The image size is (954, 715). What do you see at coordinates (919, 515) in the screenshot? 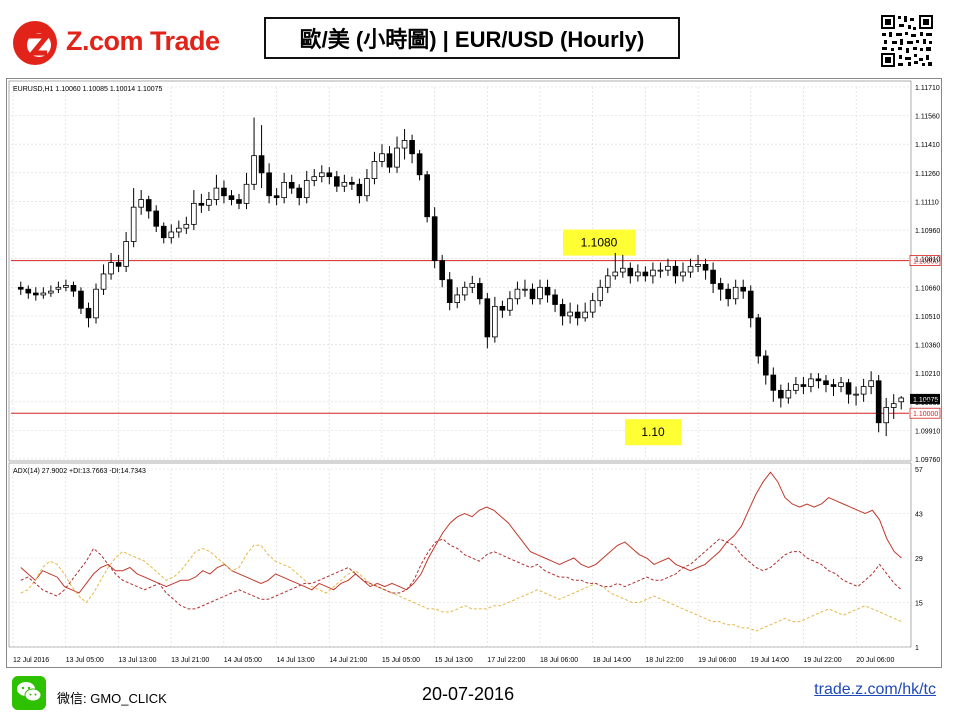
I see `adx-tick-label: 43` at bounding box center [919, 515].